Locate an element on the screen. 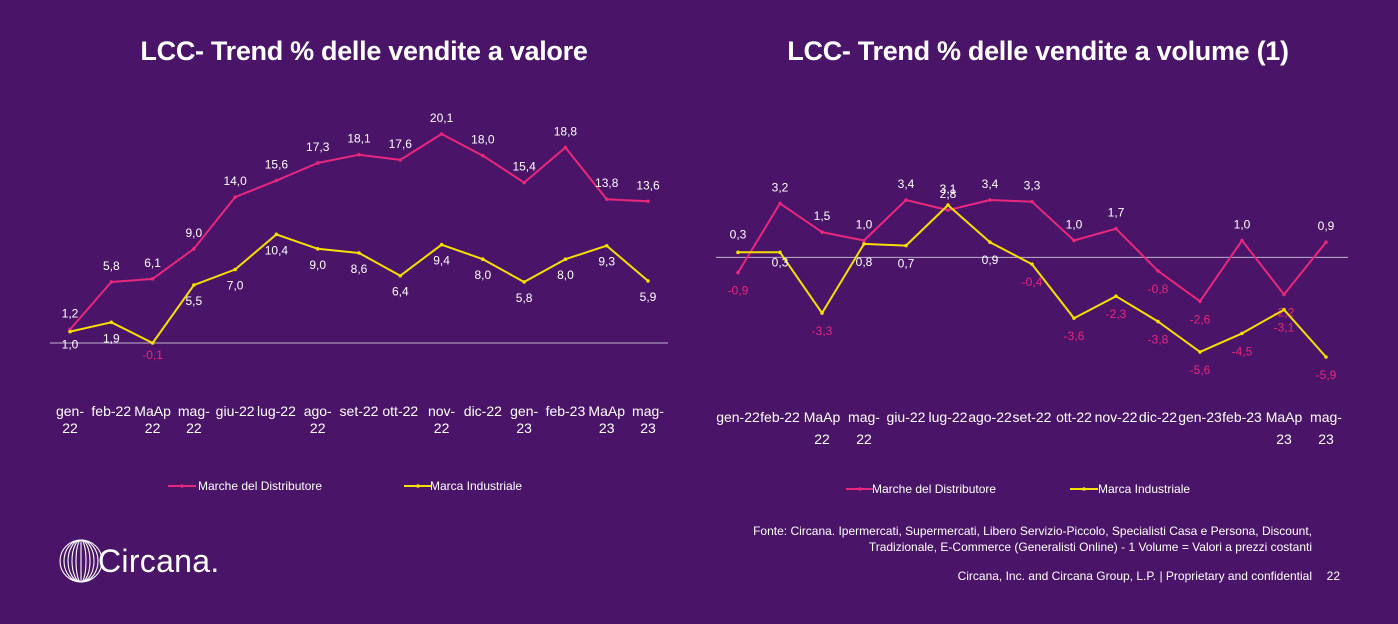 This screenshot has width=1398, height=624. volume-legend-label-2: Marca Industriale is located at coordinates (1144, 489).